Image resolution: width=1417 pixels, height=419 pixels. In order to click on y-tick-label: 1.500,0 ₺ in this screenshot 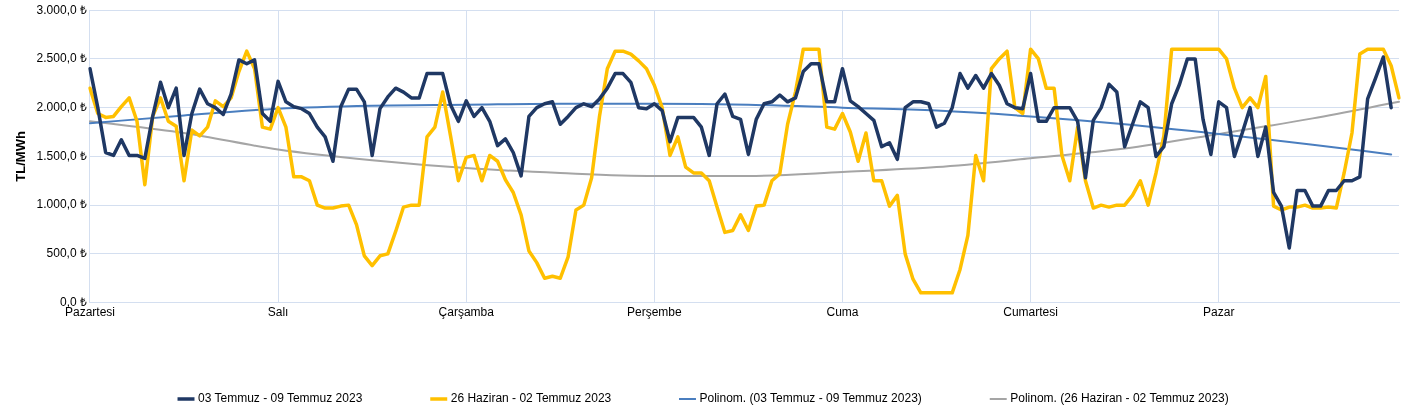, I will do `click(61, 155)`.